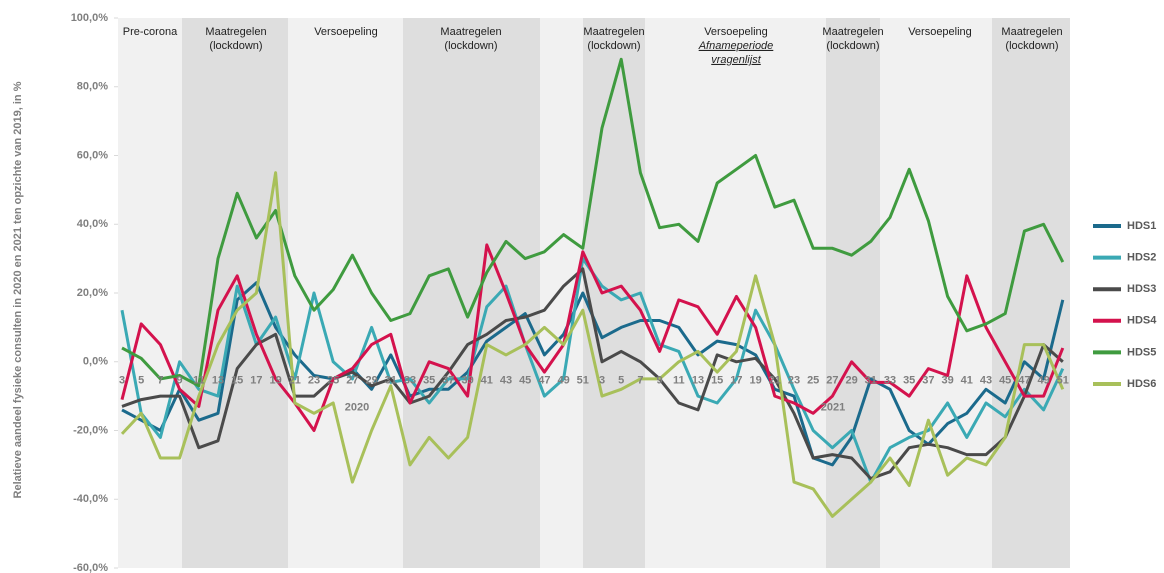 The width and height of the screenshot is (1164, 573). Describe the element at coordinates (1142, 321) in the screenshot. I see `legend-label: HDS4` at that location.